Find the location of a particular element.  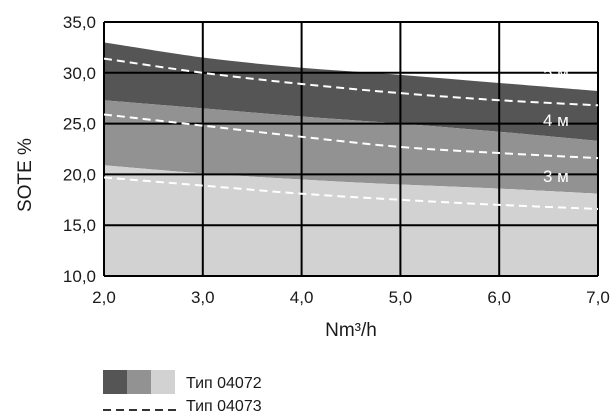

y-axis-title: SOTE % is located at coordinates (25, 175).